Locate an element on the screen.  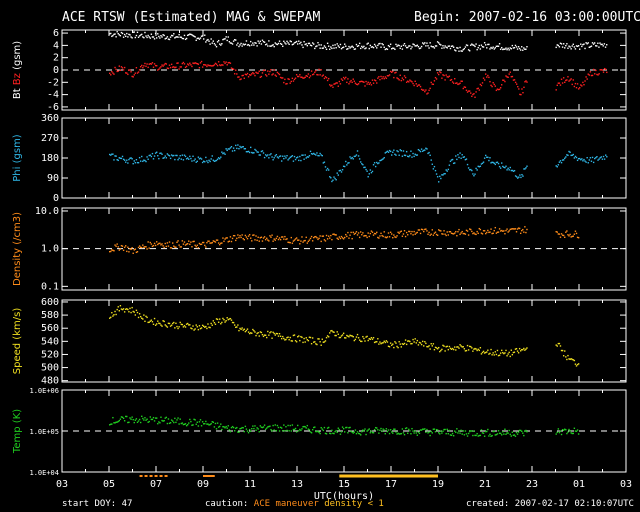
y-tick-label: 6 is located at coordinates (56, 33).